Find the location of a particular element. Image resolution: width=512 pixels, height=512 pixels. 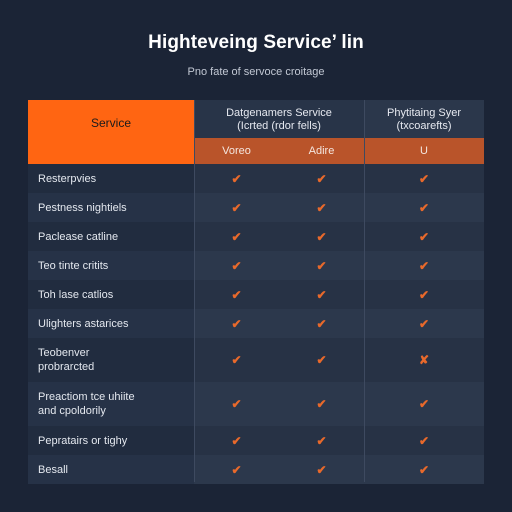

table-row: Pestness nightiels ✔ ✔ ✔ is located at coordinates (256, 207).